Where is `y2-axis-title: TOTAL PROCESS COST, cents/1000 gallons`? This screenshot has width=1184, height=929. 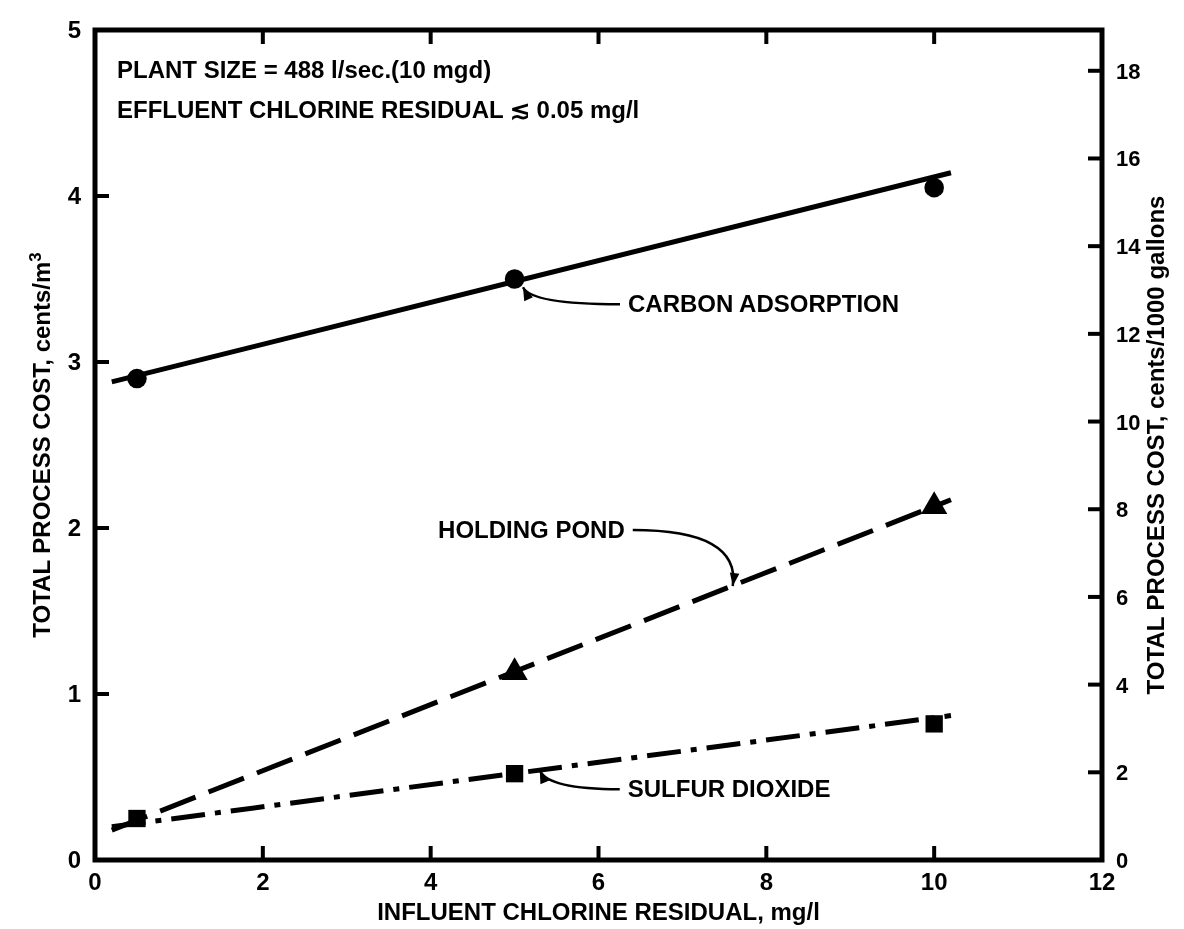
y2-axis-title: TOTAL PROCESS COST, cents/1000 gallons is located at coordinates (1155, 445).